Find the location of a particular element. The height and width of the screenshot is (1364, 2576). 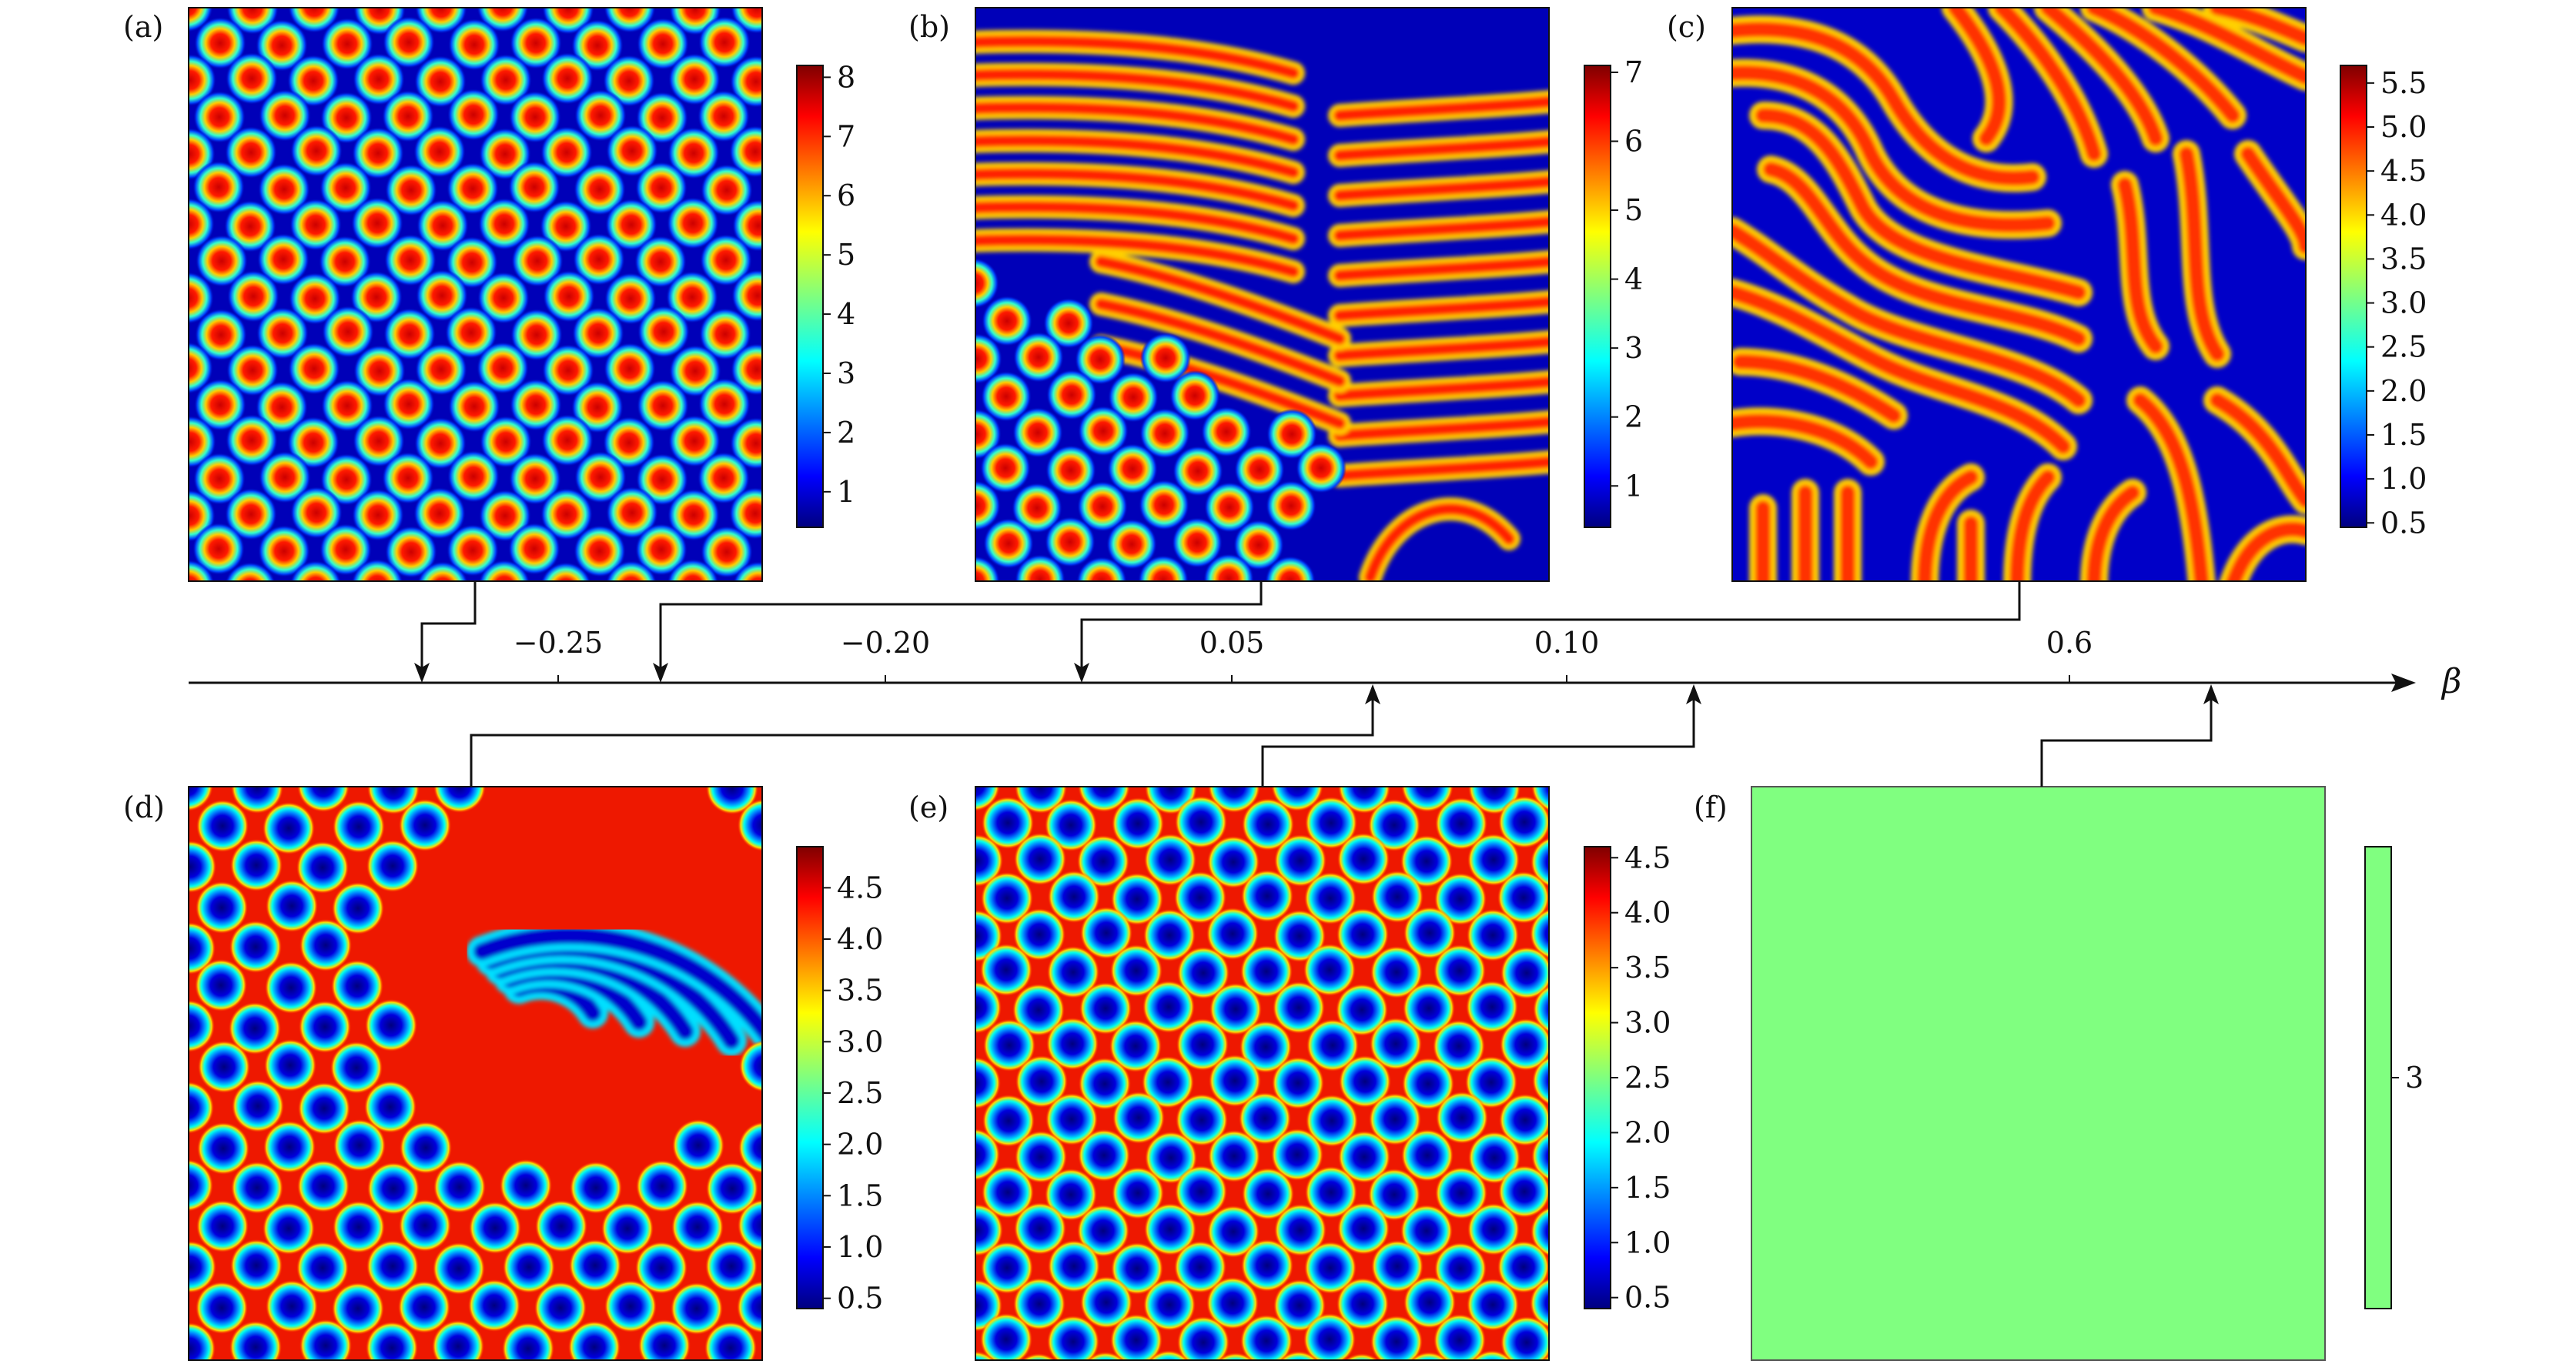

colorbar-tick-label: 2.0 is located at coordinates (860, 1145).